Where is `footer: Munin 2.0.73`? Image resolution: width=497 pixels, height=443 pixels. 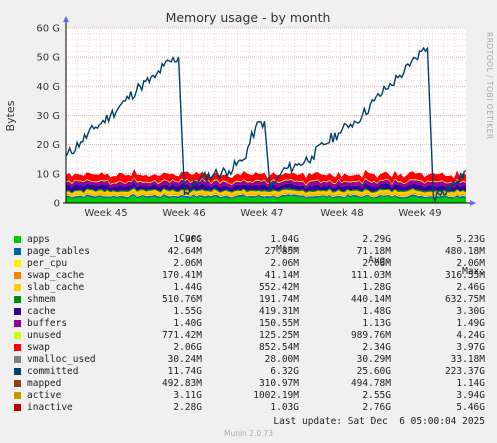
footer: Munin 2.0.73 is located at coordinates (248, 433).